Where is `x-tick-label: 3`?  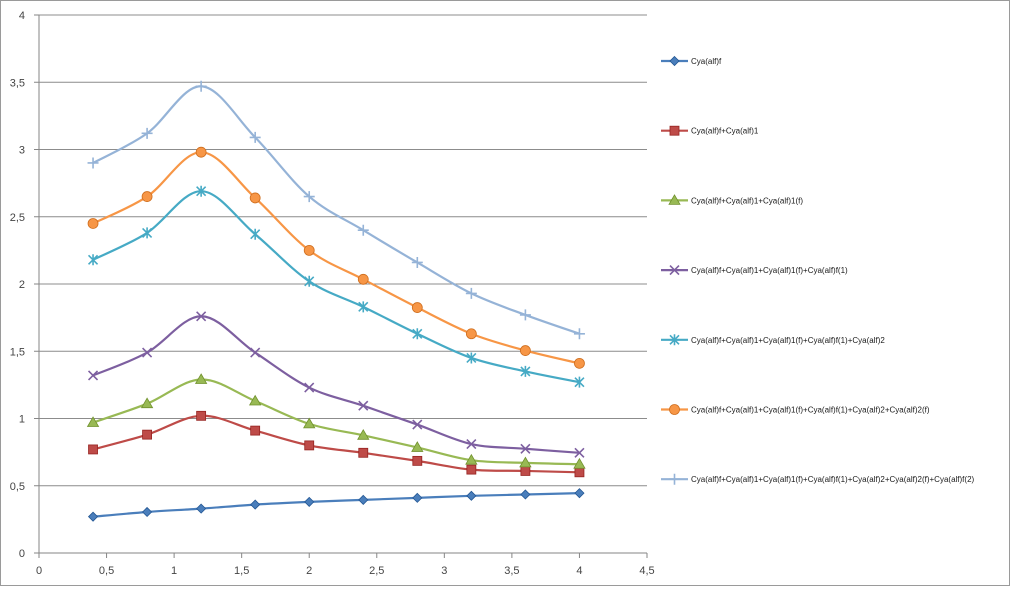 x-tick-label: 3 is located at coordinates (444, 571).